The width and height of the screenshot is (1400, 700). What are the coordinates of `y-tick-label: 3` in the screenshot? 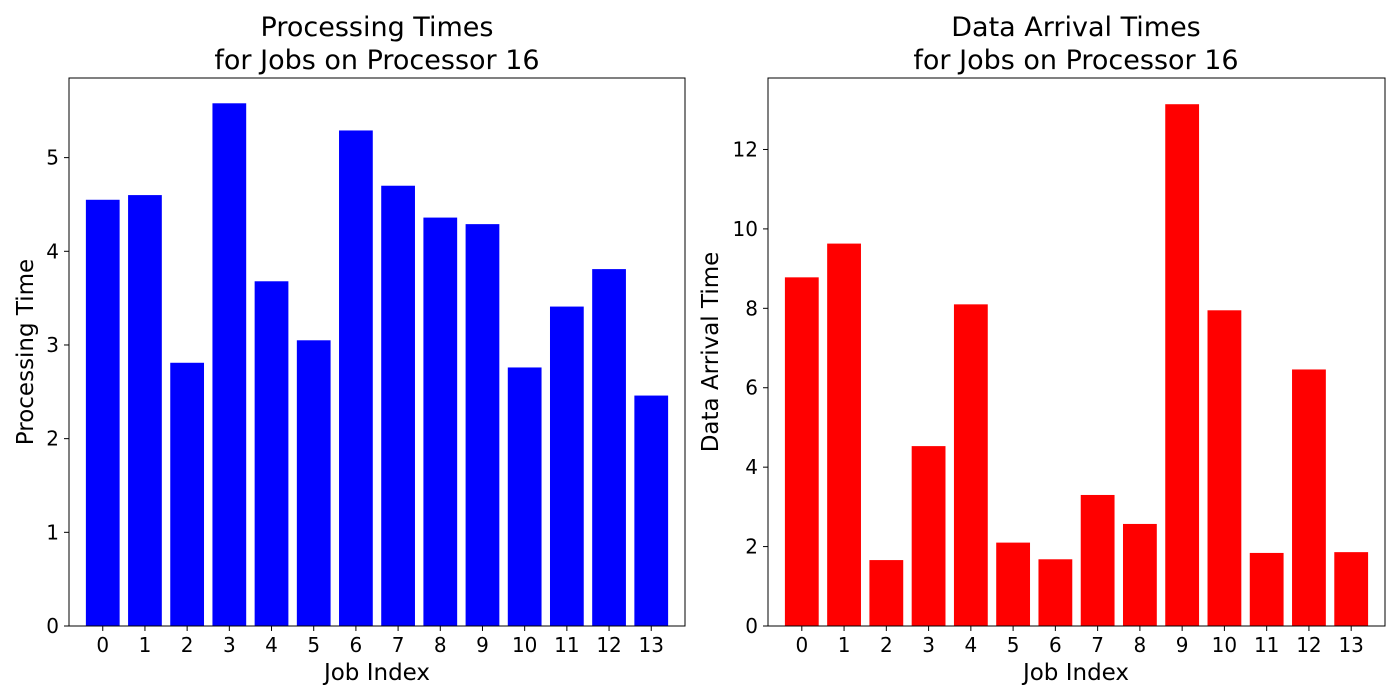 It's located at (52, 345).